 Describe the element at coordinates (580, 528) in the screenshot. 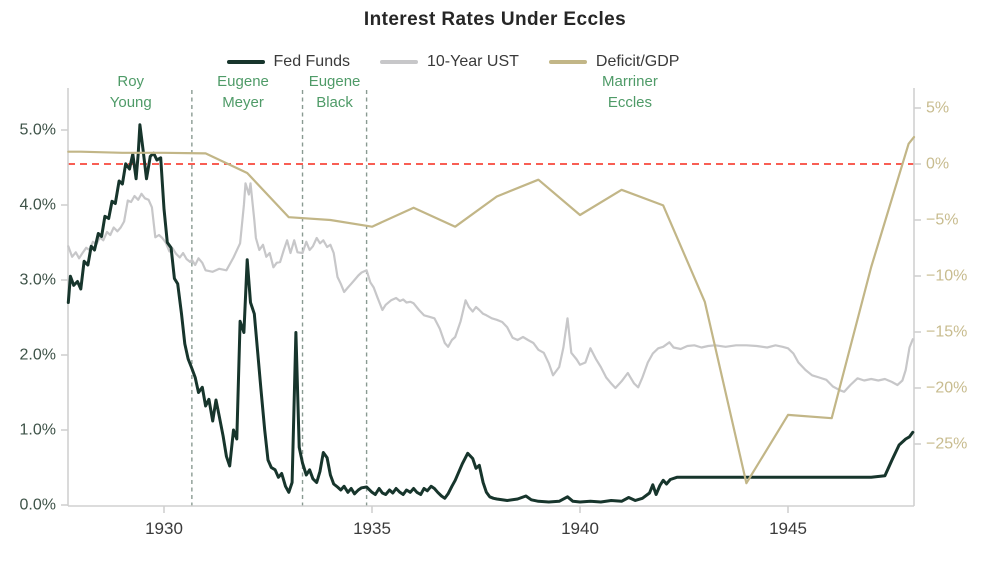

I see `x-axis-tick-label: 1940` at that location.